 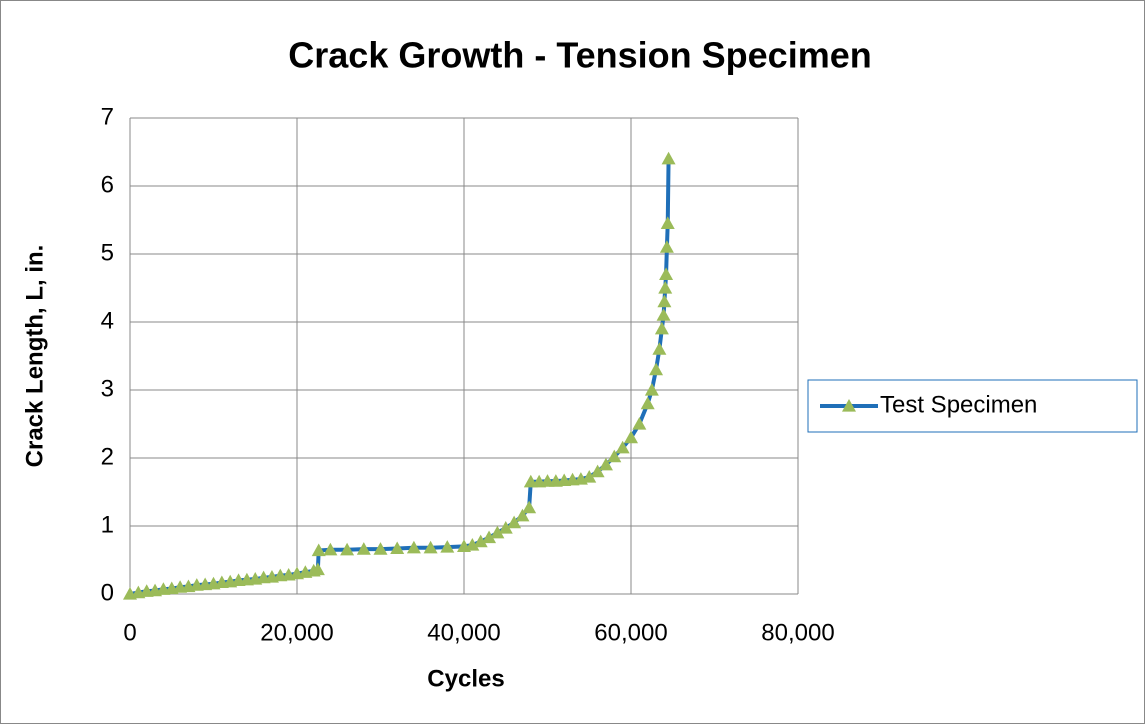 What do you see at coordinates (107, 320) in the screenshot?
I see `y-tick-label: 4` at bounding box center [107, 320].